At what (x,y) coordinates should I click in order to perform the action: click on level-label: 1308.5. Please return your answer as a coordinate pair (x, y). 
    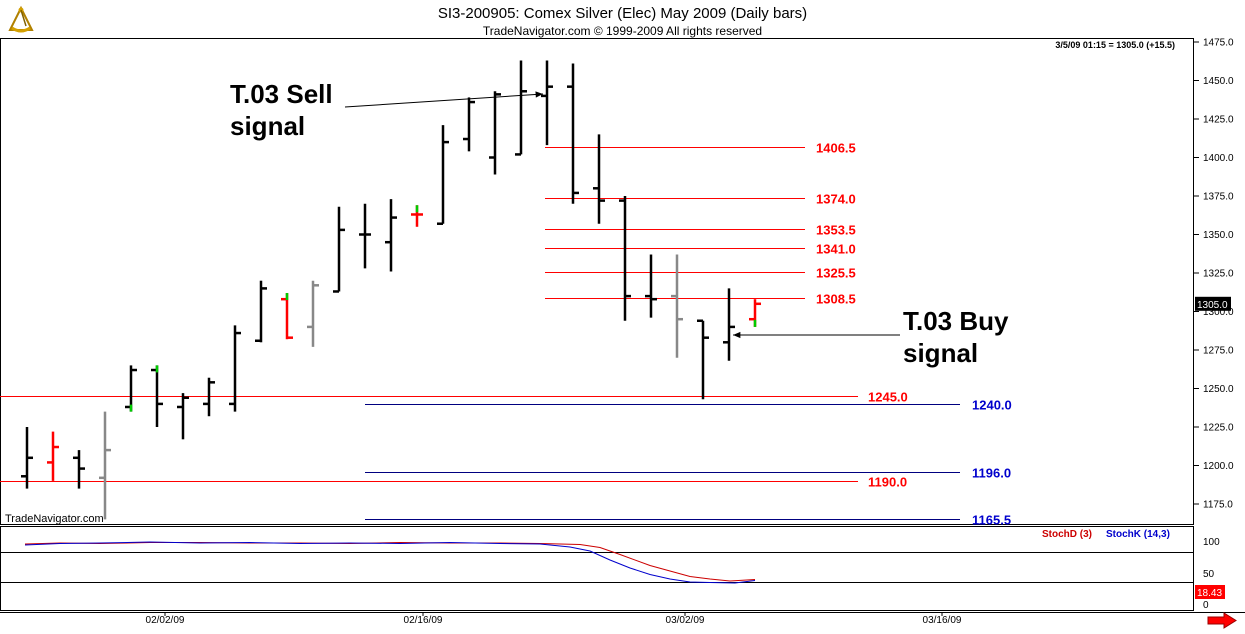
    Looking at the image, I should click on (836, 299).